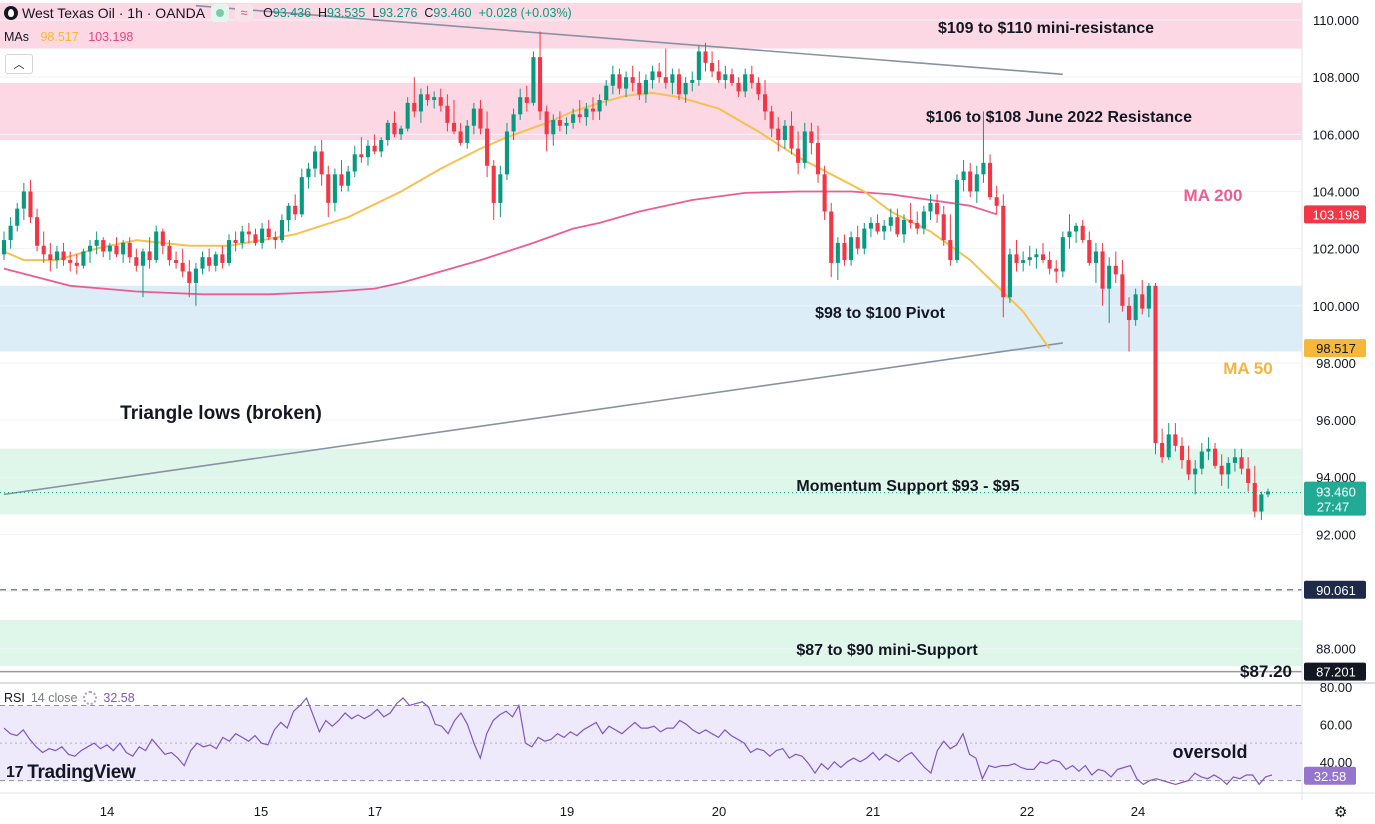 The image size is (1375, 824). Describe the element at coordinates (1336, 249) in the screenshot. I see `price-tick-label: 102.000` at that location.